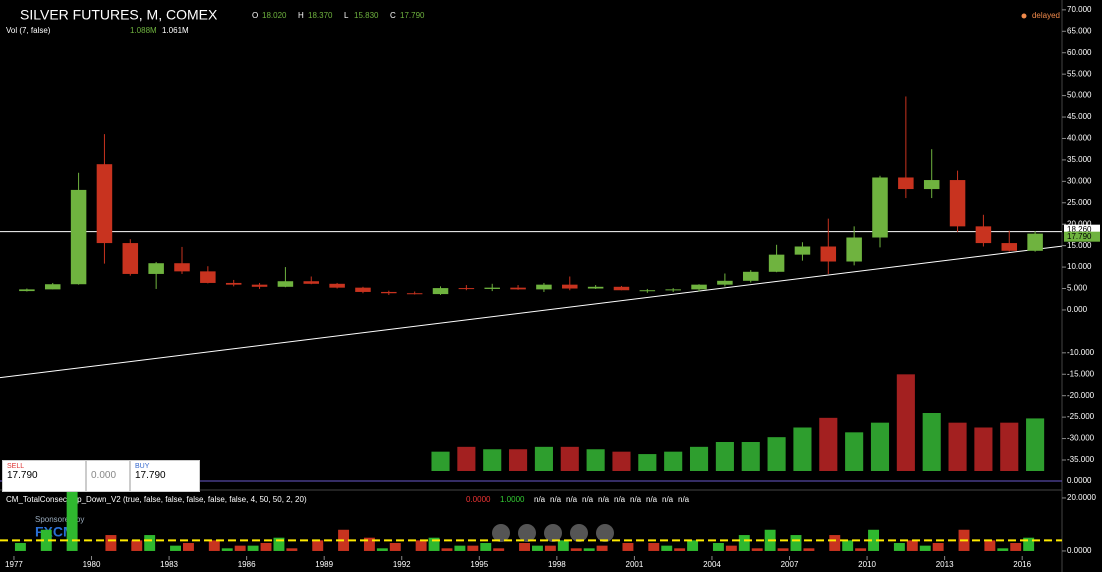  I want to click on x-tick-label: 1989, so click(324, 564).